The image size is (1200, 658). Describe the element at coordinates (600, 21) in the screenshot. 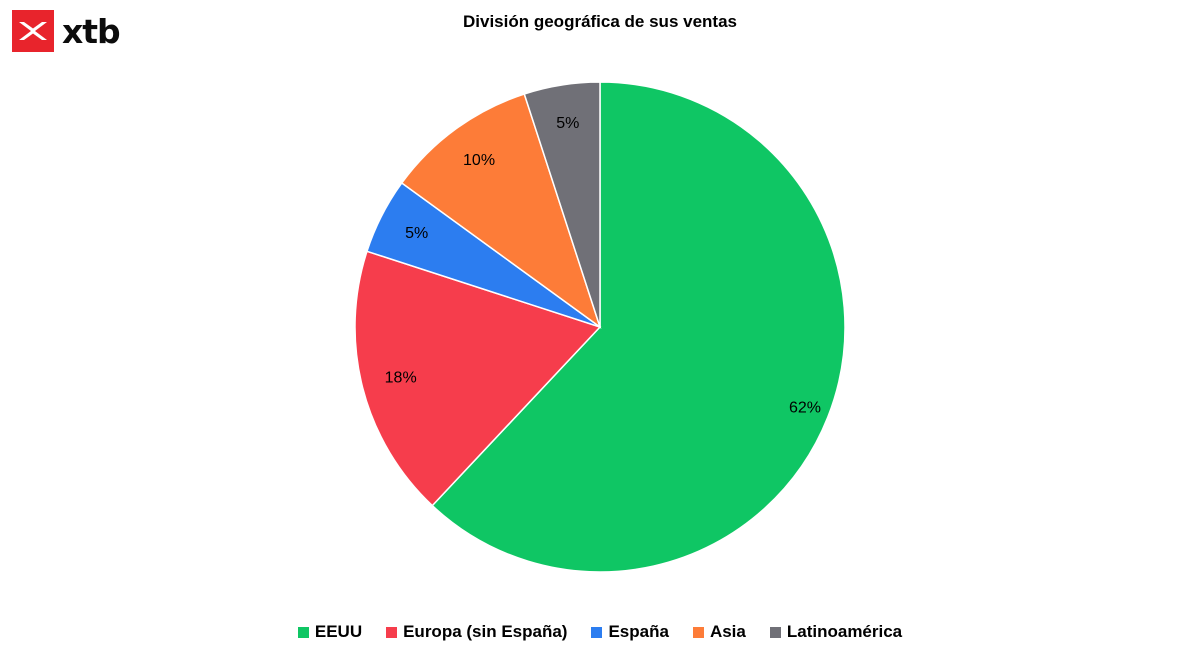

I see `chart-title: División geográfica de sus ventas` at that location.